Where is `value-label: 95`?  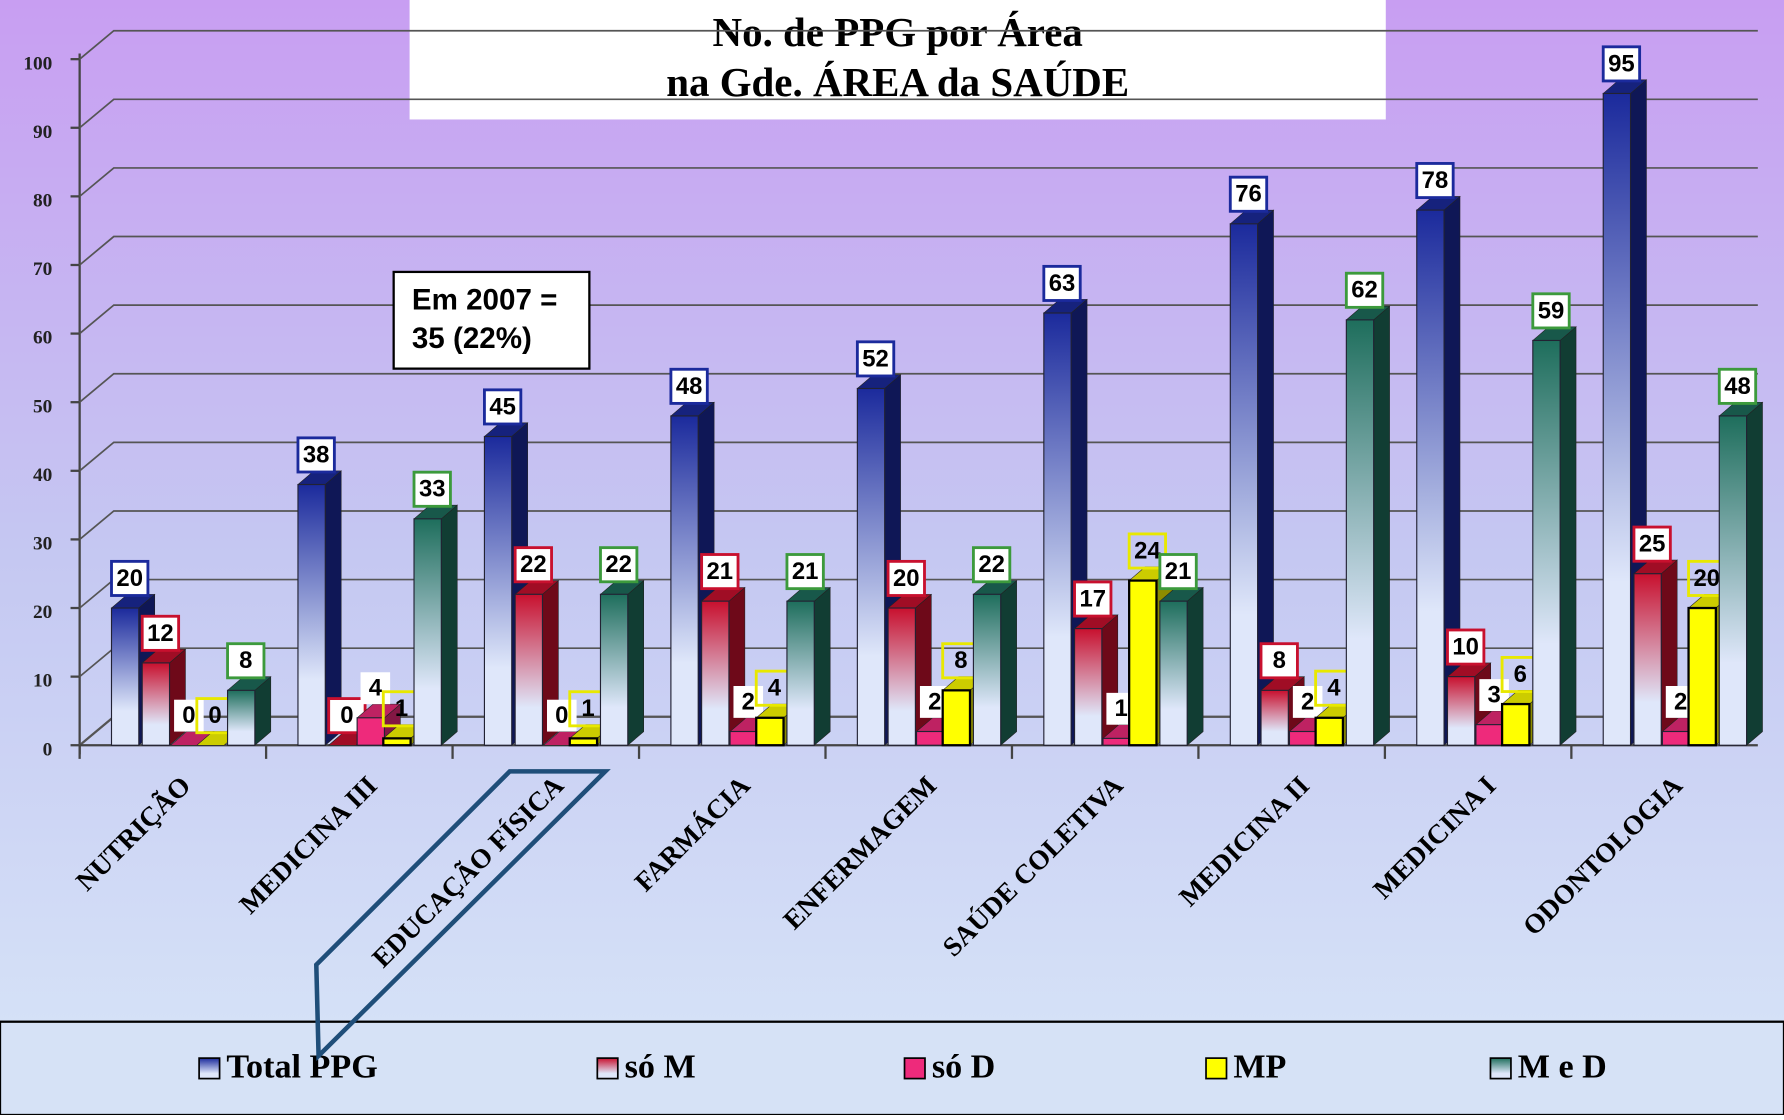
value-label: 95 is located at coordinates (1621, 63).